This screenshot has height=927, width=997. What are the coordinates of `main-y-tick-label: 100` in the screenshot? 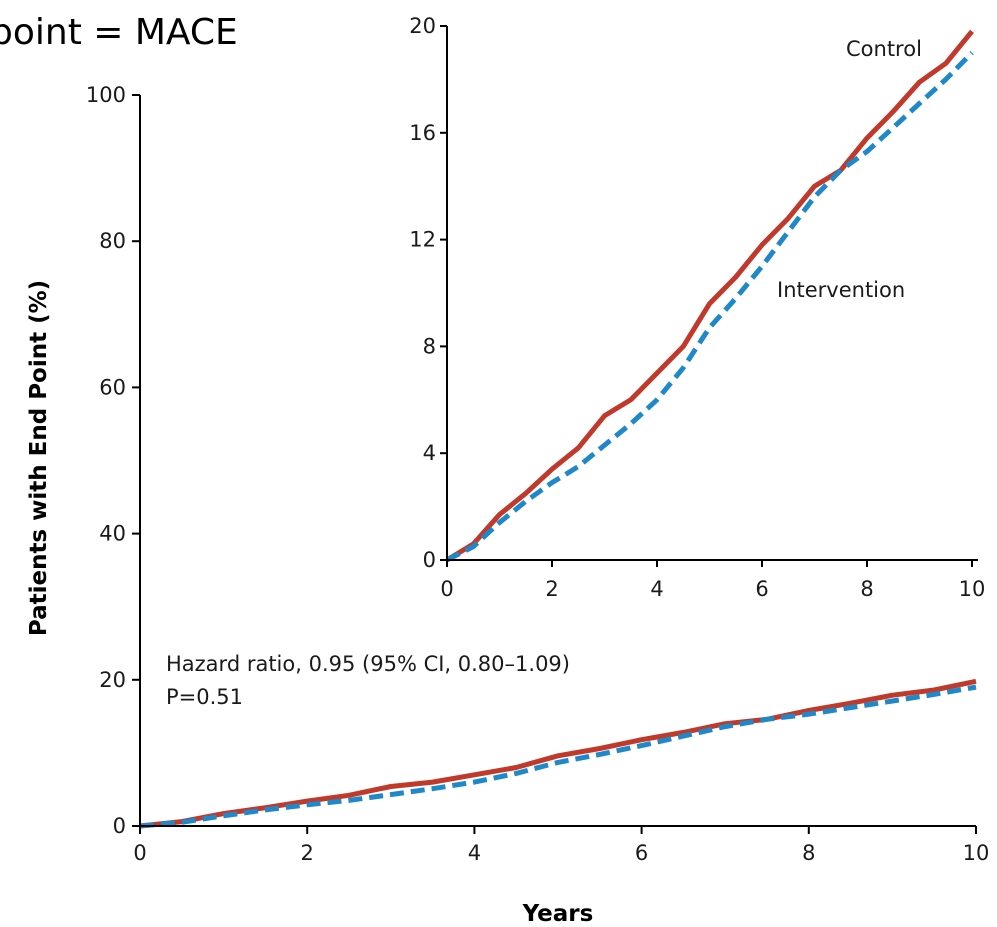 It's located at (106, 95).